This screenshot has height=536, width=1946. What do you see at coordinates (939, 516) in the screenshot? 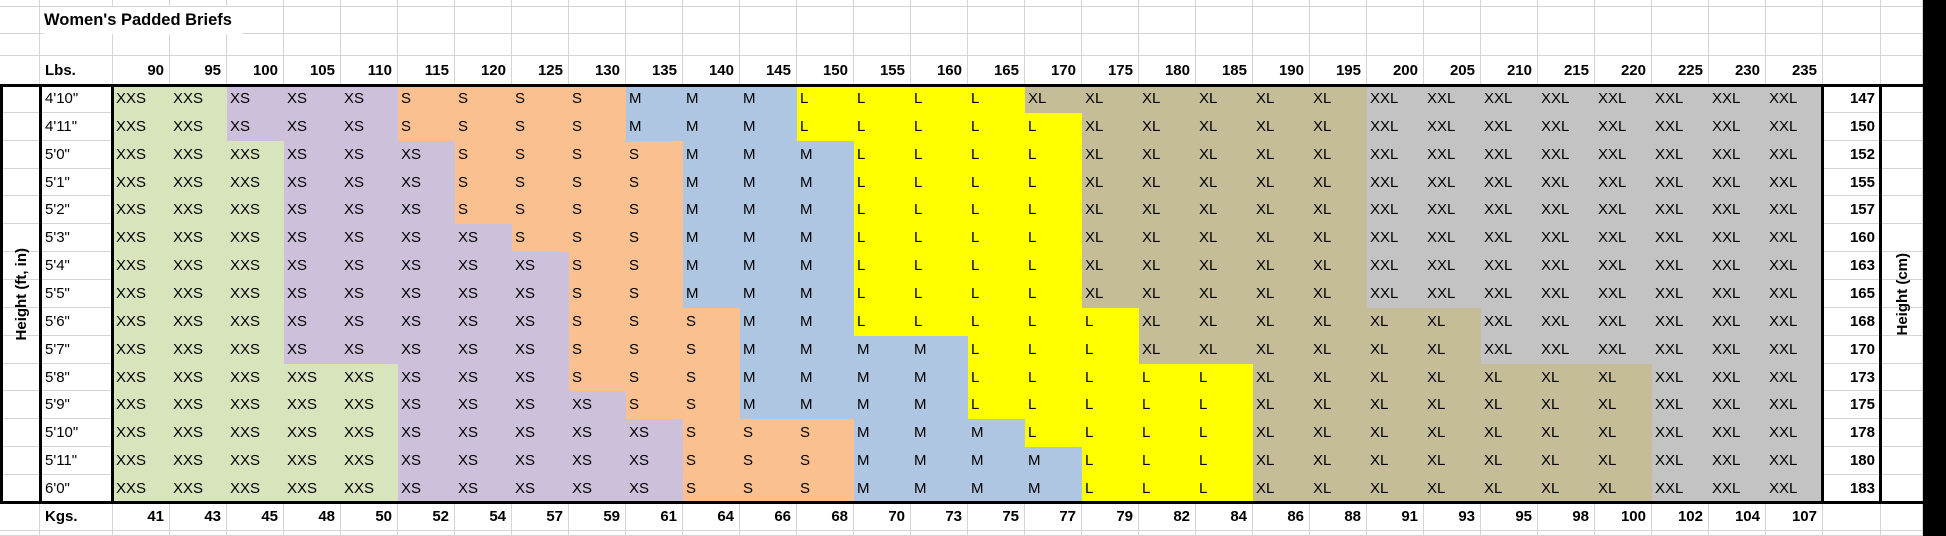
I see `weight-kgs-cell: 73` at bounding box center [939, 516].